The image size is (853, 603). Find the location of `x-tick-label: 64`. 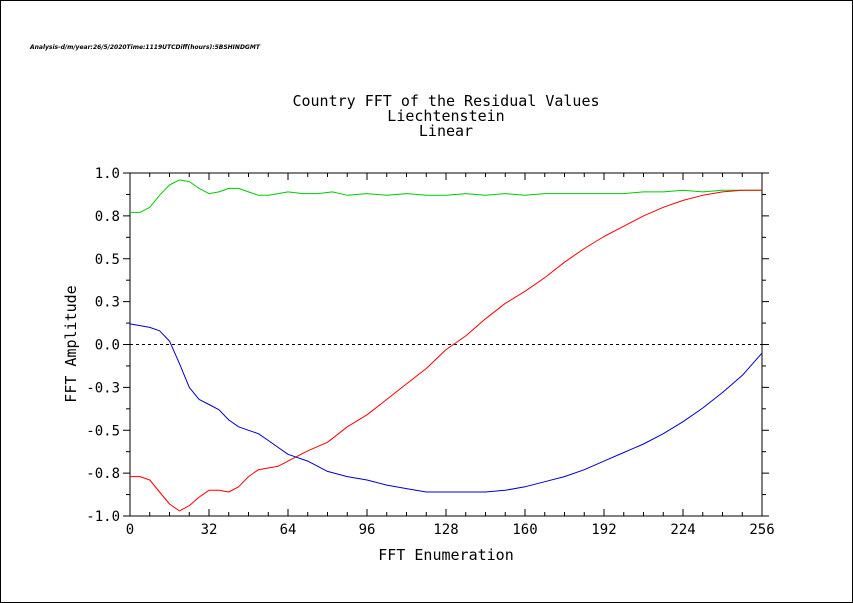

x-tick-label: 64 is located at coordinates (288, 530).